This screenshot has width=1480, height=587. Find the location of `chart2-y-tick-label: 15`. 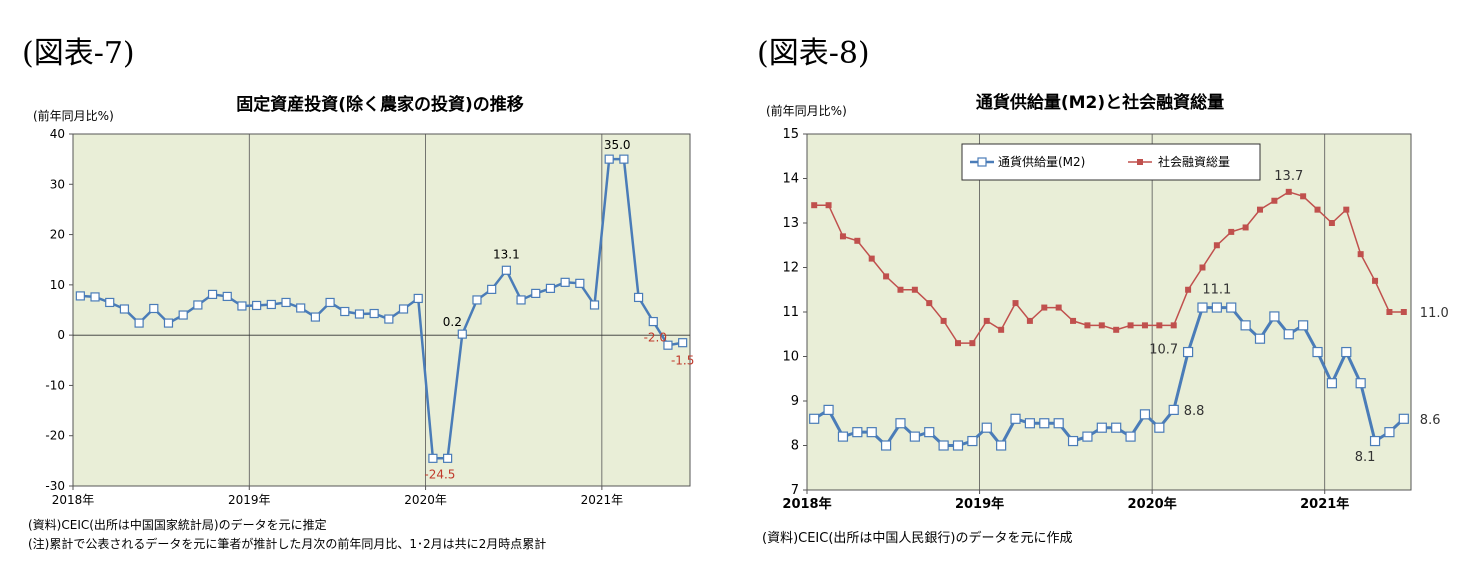

chart2-y-tick-label: 15 is located at coordinates (790, 134).